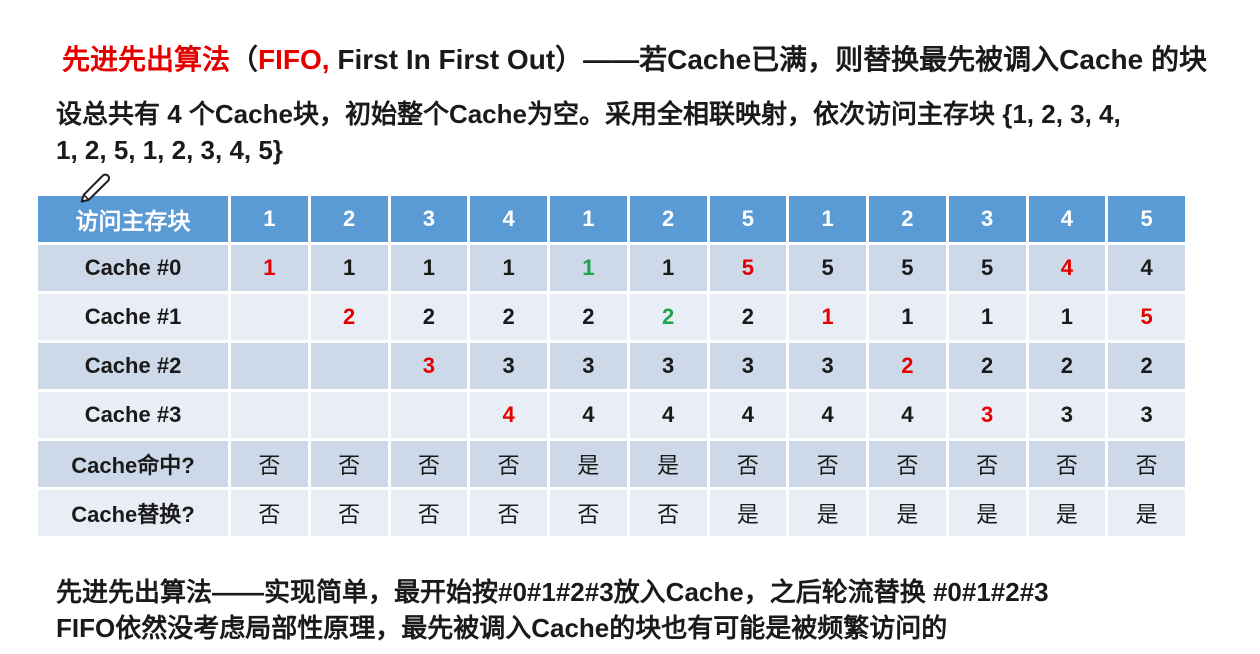  I want to click on title-segment: FIFO,, so click(294, 59).